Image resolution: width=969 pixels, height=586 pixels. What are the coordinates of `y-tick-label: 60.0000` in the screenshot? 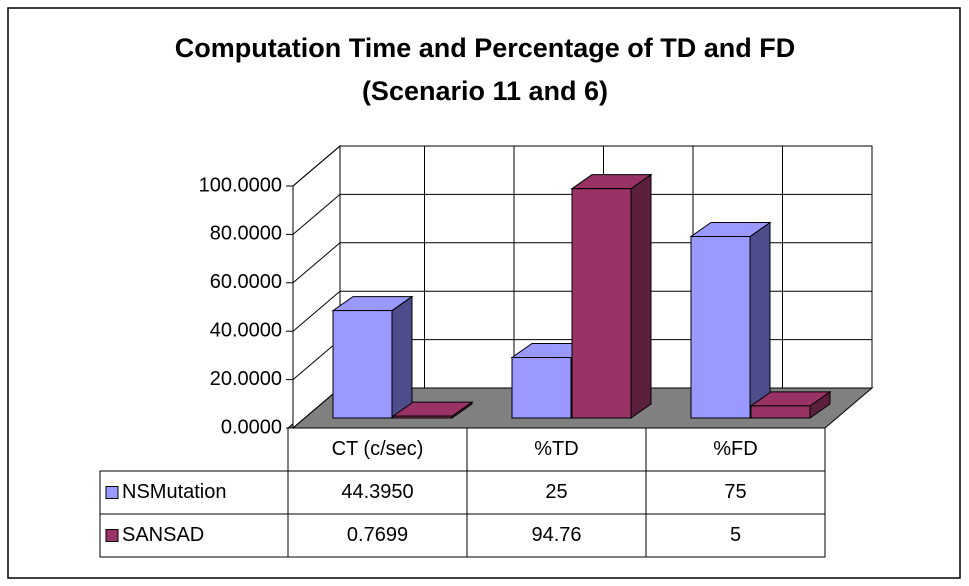 It's located at (246, 282).